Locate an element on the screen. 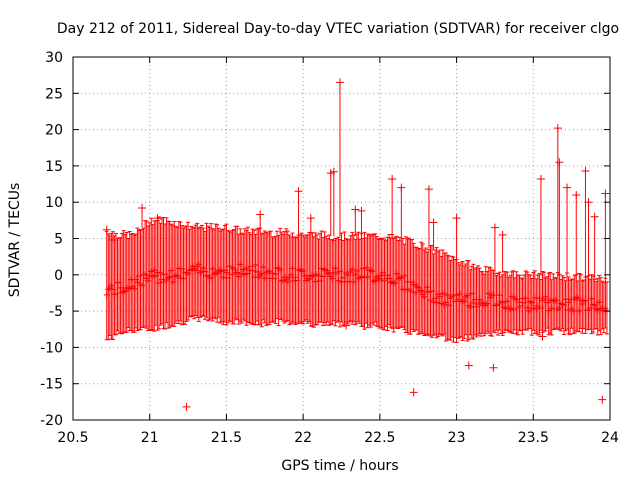 Image resolution: width=640 pixels, height=480 pixels. x-tick-label: 21.5 is located at coordinates (226, 438).